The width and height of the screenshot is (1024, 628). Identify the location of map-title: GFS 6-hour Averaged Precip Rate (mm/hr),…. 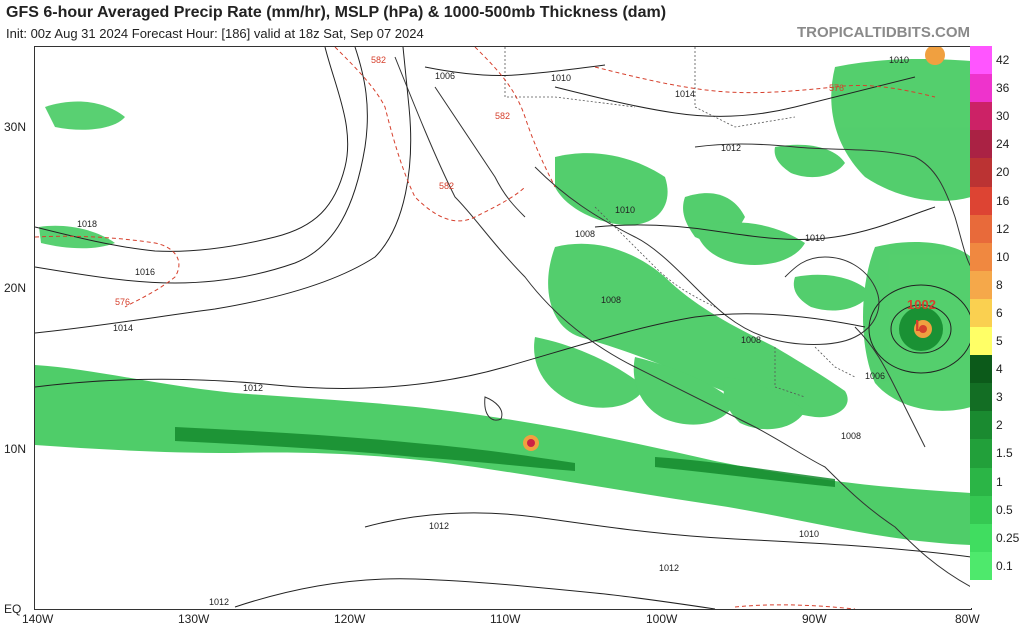
(336, 12).